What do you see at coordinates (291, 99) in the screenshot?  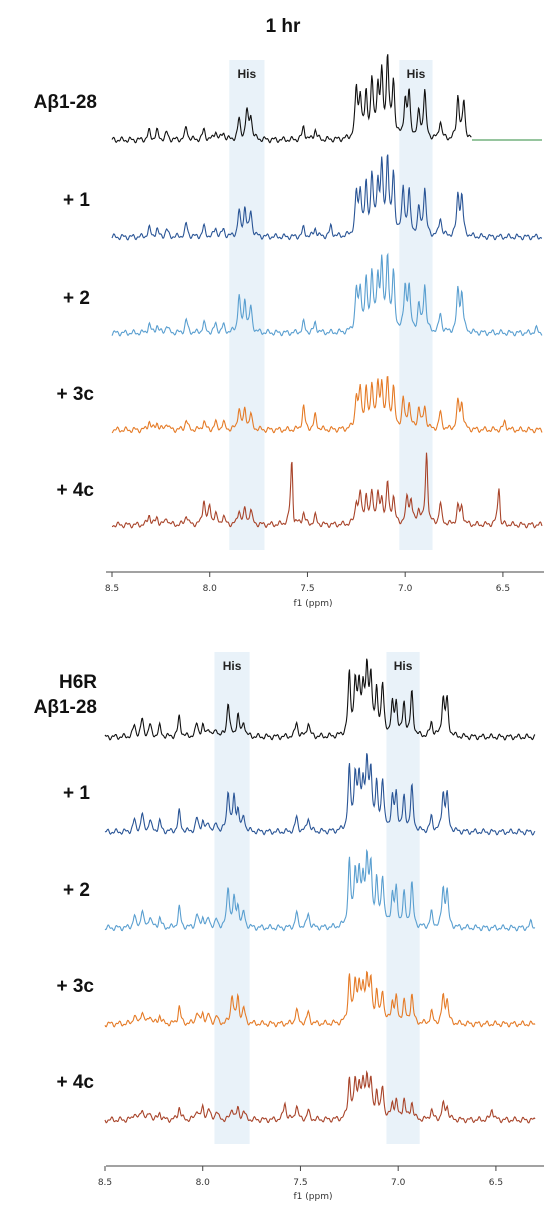 I see `spectrum-abeta` at bounding box center [291, 99].